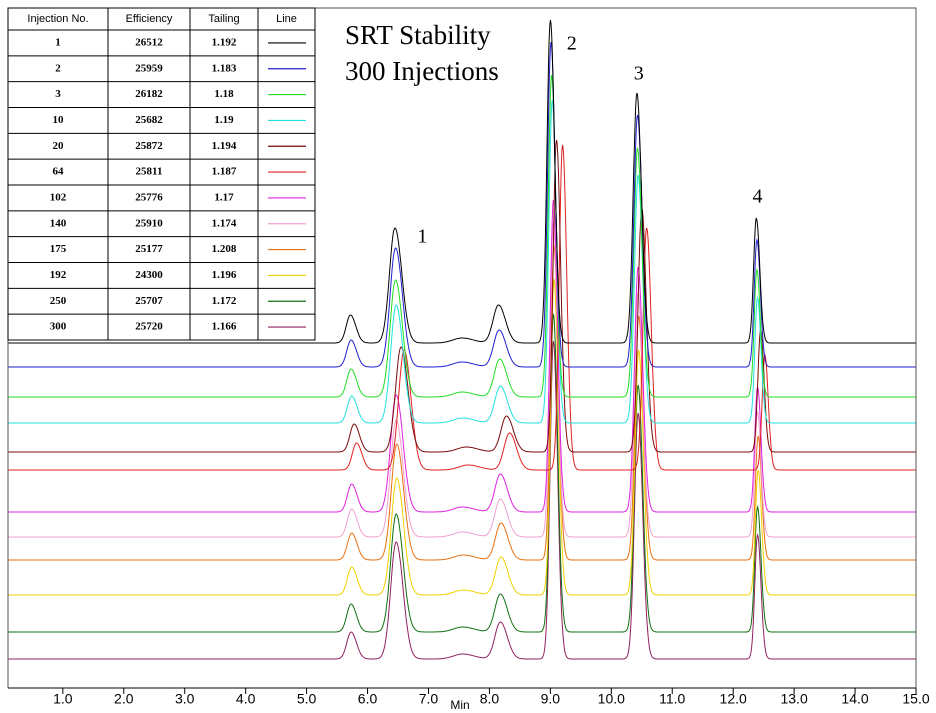  What do you see at coordinates (149, 42) in the screenshot?
I see `table-cell: 26512` at bounding box center [149, 42].